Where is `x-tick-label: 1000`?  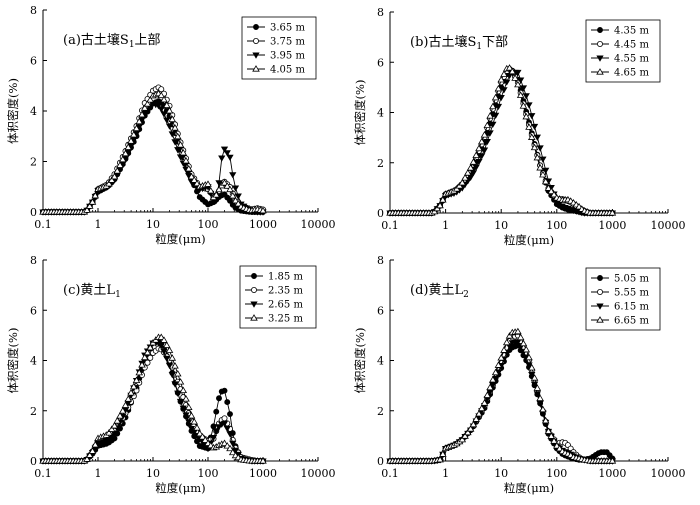 x-tick-label: 1000 is located at coordinates (612, 473).